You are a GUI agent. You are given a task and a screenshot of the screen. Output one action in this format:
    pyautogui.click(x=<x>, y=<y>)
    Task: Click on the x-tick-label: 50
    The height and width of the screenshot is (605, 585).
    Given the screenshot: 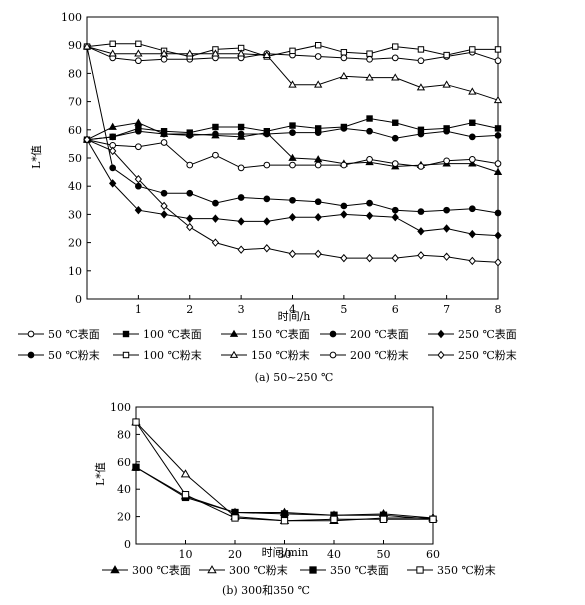 What is the action you would take?
    pyautogui.click(x=384, y=554)
    